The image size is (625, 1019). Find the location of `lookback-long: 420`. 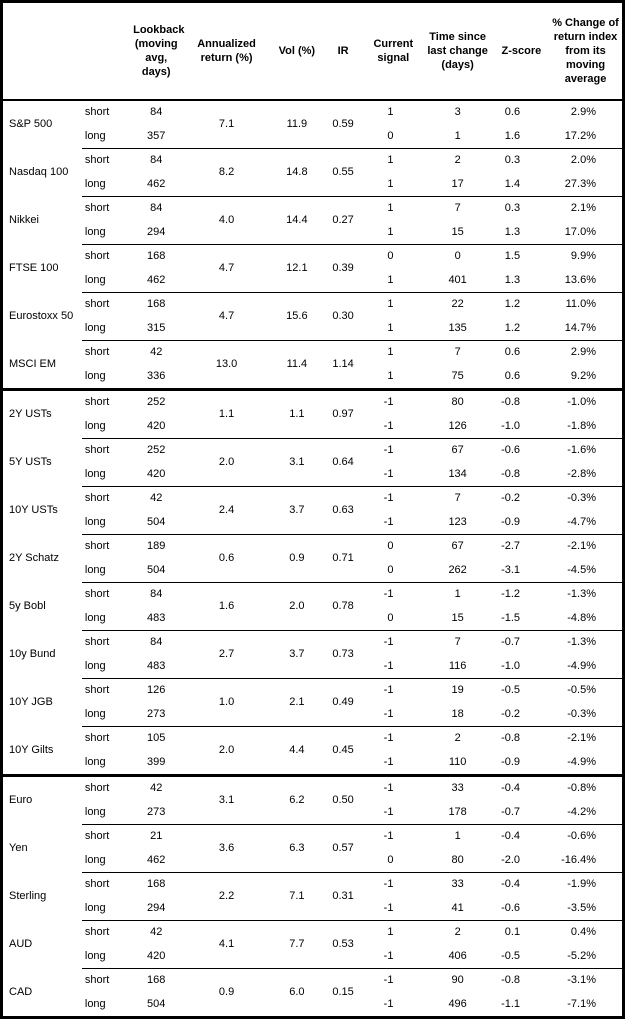

lookback-long: 420 is located at coordinates (156, 956).